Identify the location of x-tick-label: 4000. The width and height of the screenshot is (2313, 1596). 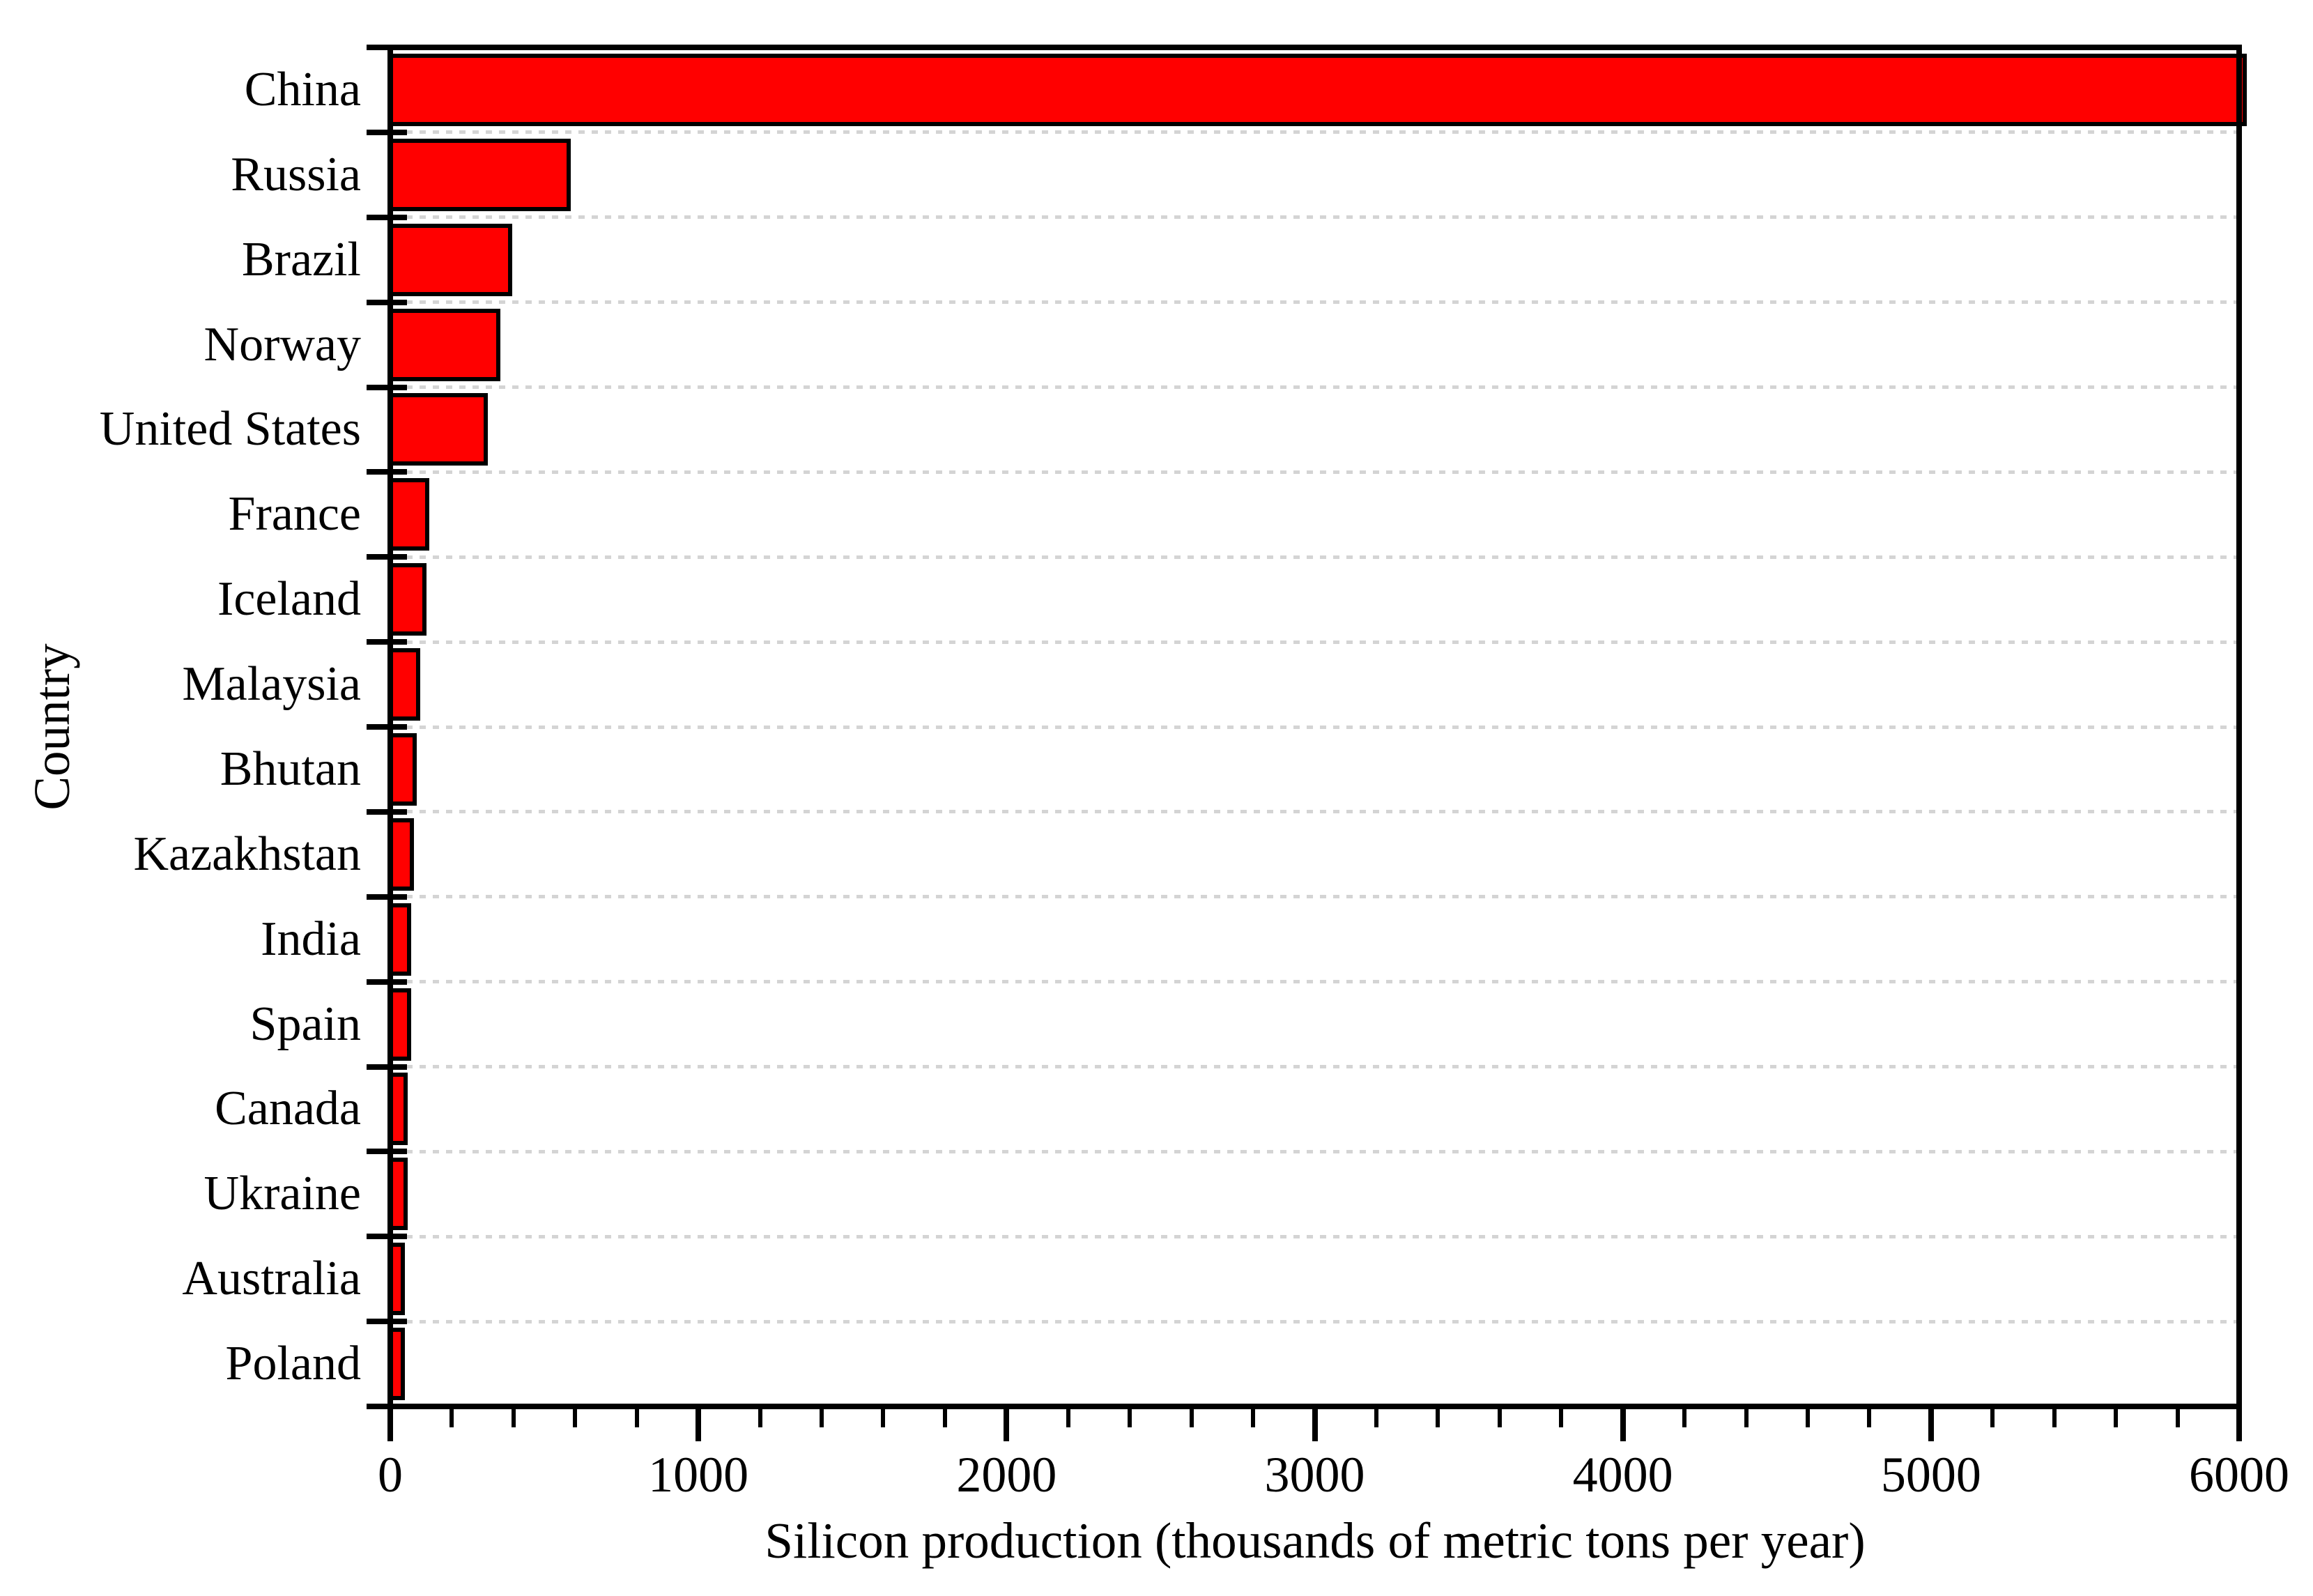
(1622, 1475).